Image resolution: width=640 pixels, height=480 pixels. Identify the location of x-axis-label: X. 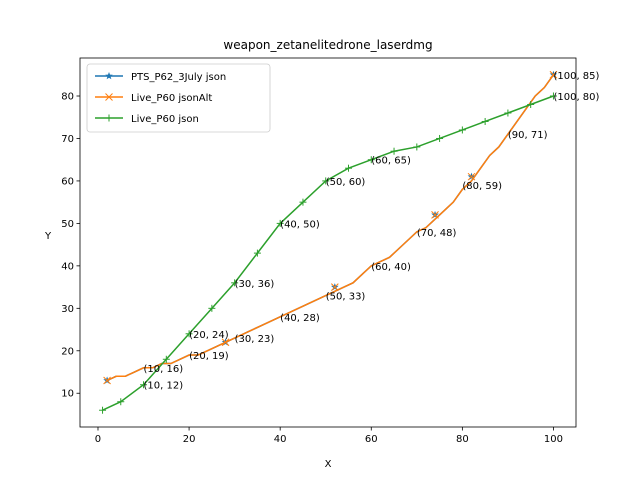
(328, 464).